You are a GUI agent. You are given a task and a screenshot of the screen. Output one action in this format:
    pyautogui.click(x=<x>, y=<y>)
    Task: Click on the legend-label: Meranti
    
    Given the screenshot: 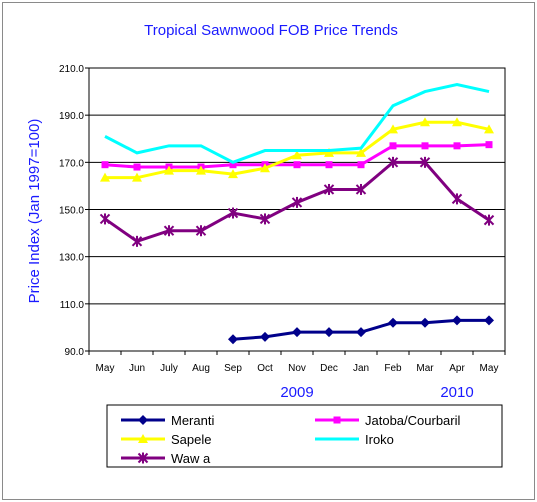 What is the action you would take?
    pyautogui.click(x=192, y=420)
    